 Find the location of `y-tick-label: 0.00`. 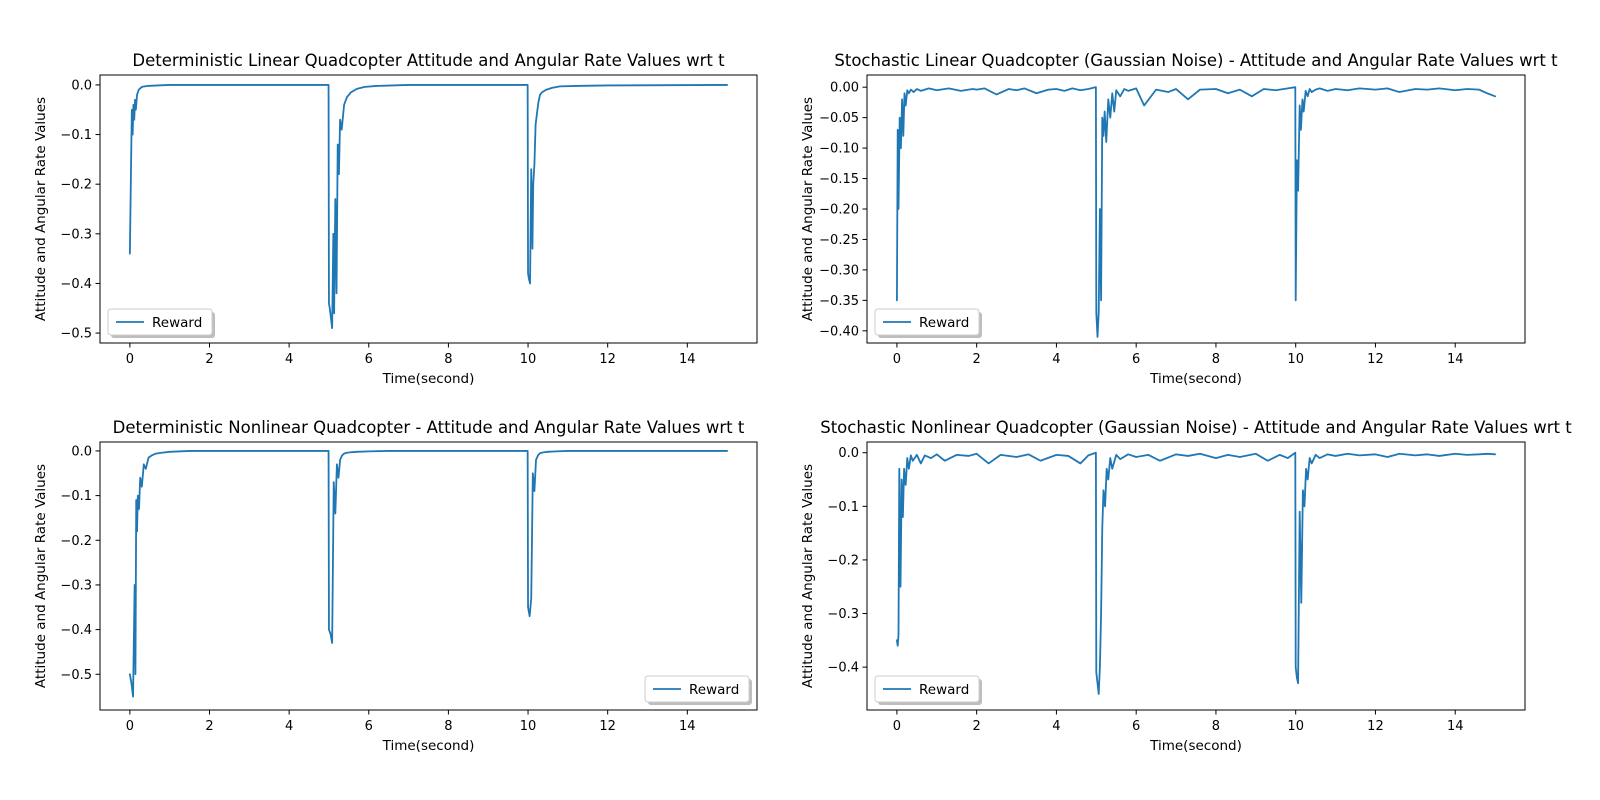

y-tick-label: 0.00 is located at coordinates (844, 88).